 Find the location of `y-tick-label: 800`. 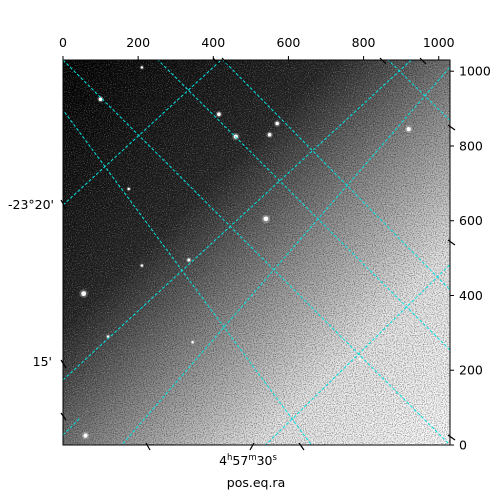

y-tick-label: 800 is located at coordinates (471, 145).